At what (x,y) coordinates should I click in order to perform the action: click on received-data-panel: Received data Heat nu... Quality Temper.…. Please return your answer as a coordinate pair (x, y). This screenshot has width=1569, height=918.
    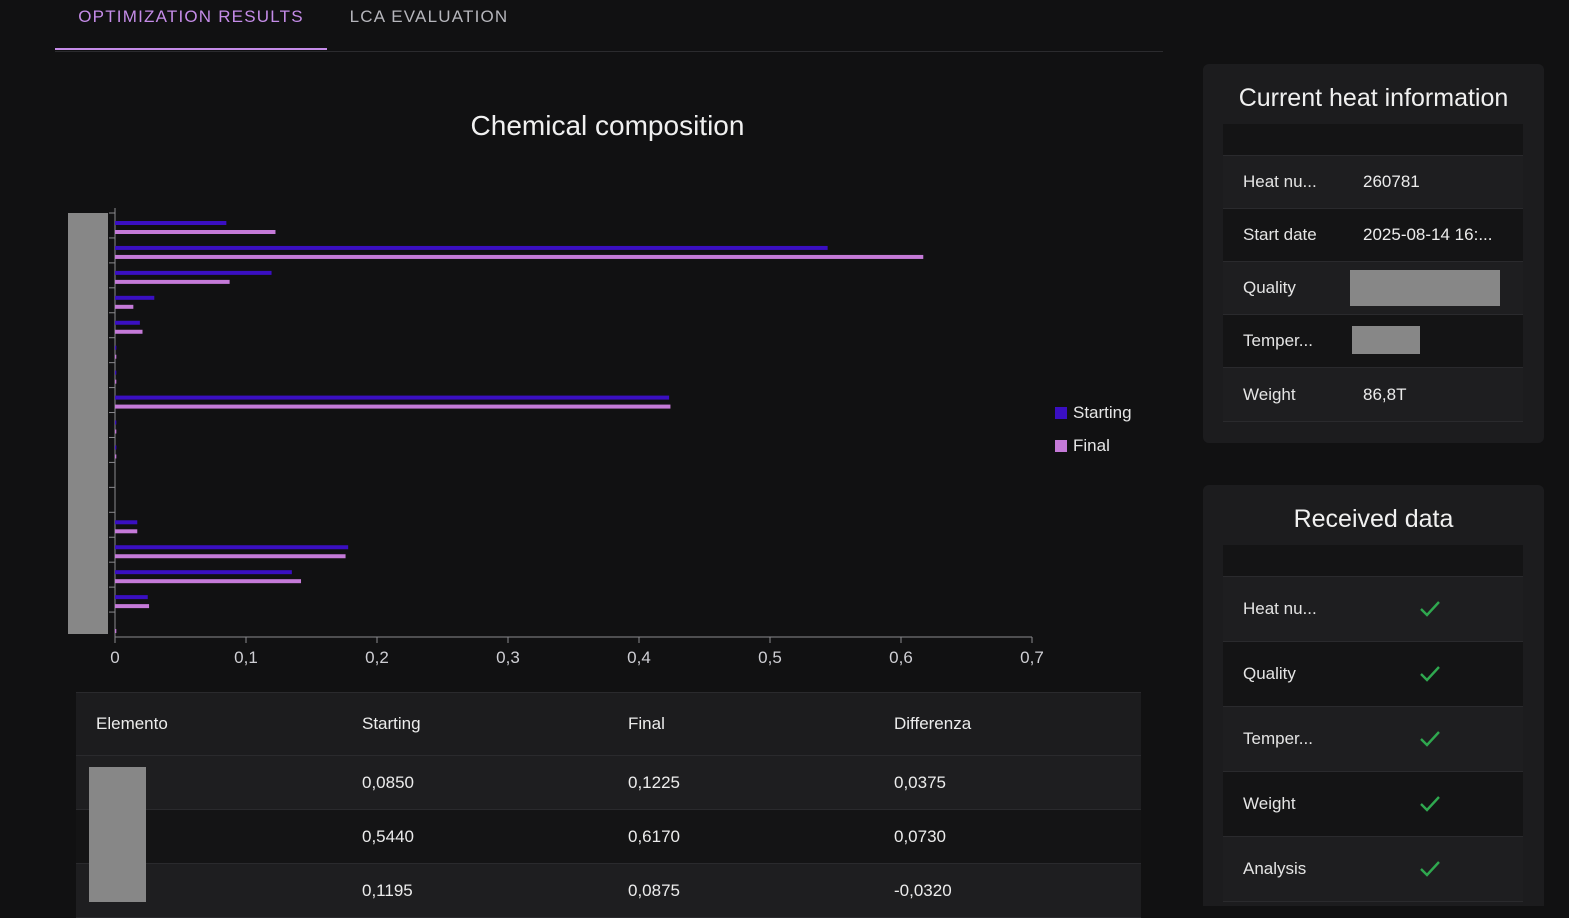
    Looking at the image, I should click on (1373, 695).